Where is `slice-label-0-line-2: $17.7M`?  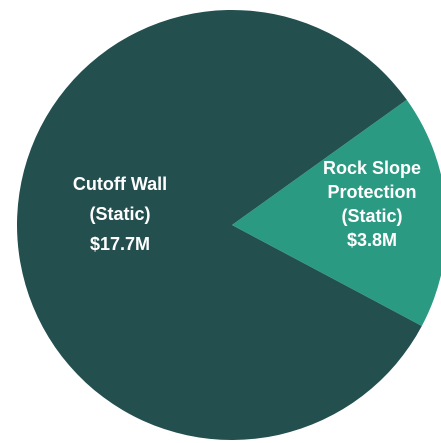
slice-label-0-line-2: $17.7M is located at coordinates (120, 244).